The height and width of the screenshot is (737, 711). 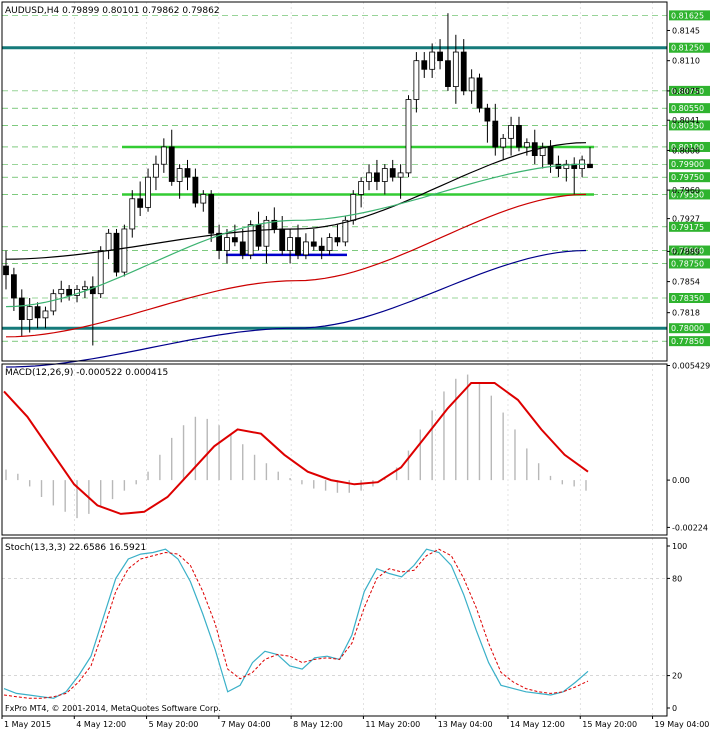 I want to click on price-level-label: 0.79550, so click(x=687, y=194).